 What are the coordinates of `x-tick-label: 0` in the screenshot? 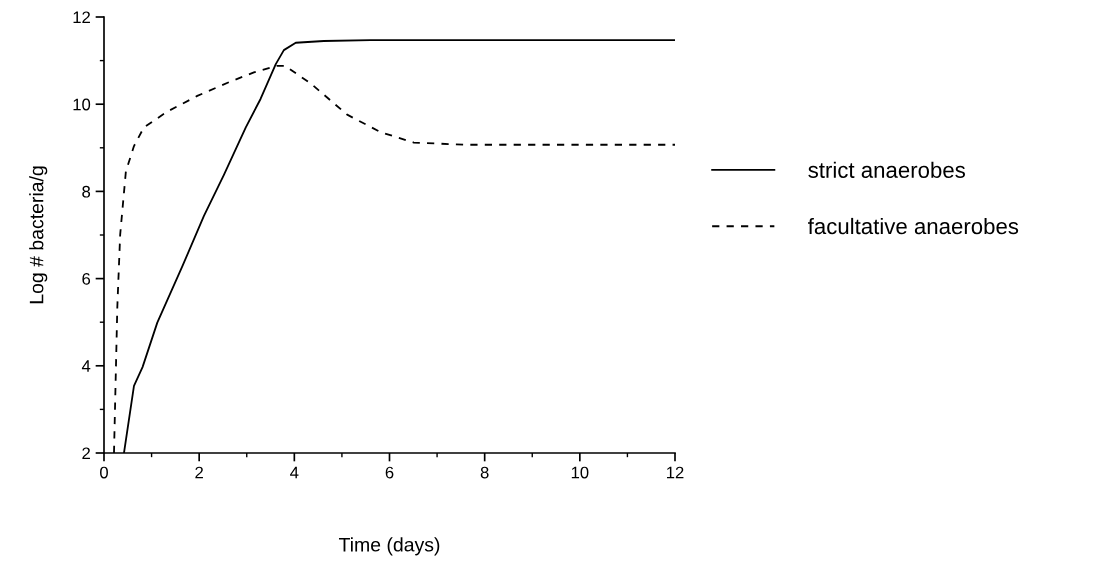 It's located at (104, 472).